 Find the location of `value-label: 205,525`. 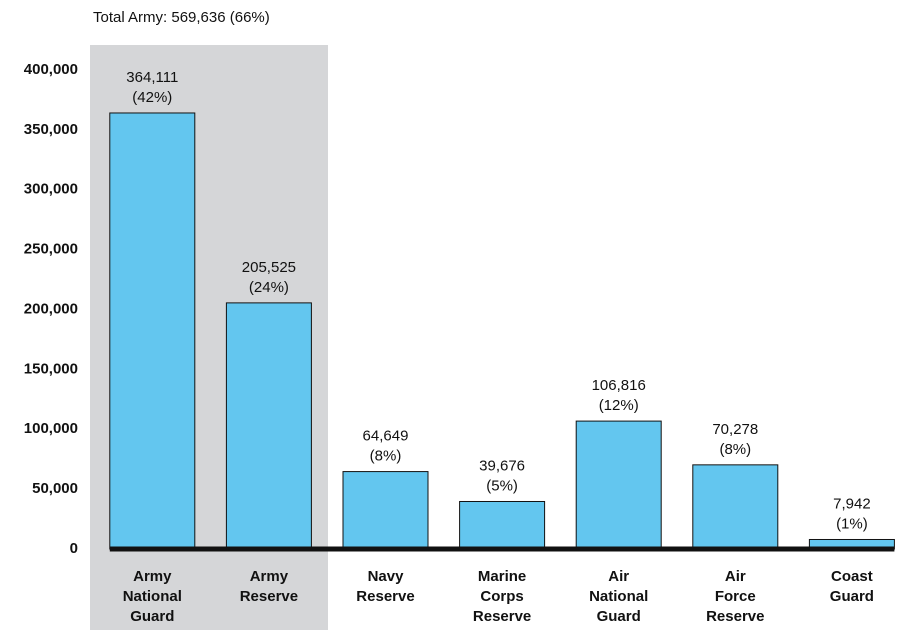

value-label: 205,525 is located at coordinates (269, 267).